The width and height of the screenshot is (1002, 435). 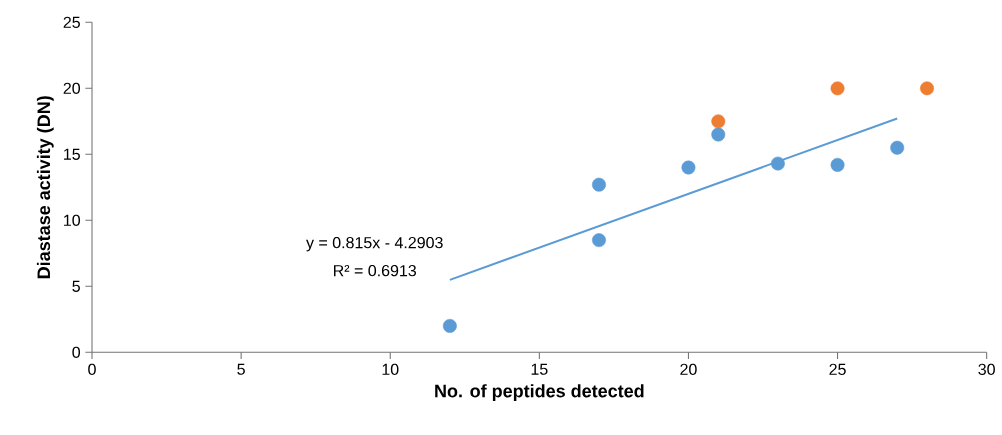 I want to click on x-tick-label: 25, so click(x=837, y=369).